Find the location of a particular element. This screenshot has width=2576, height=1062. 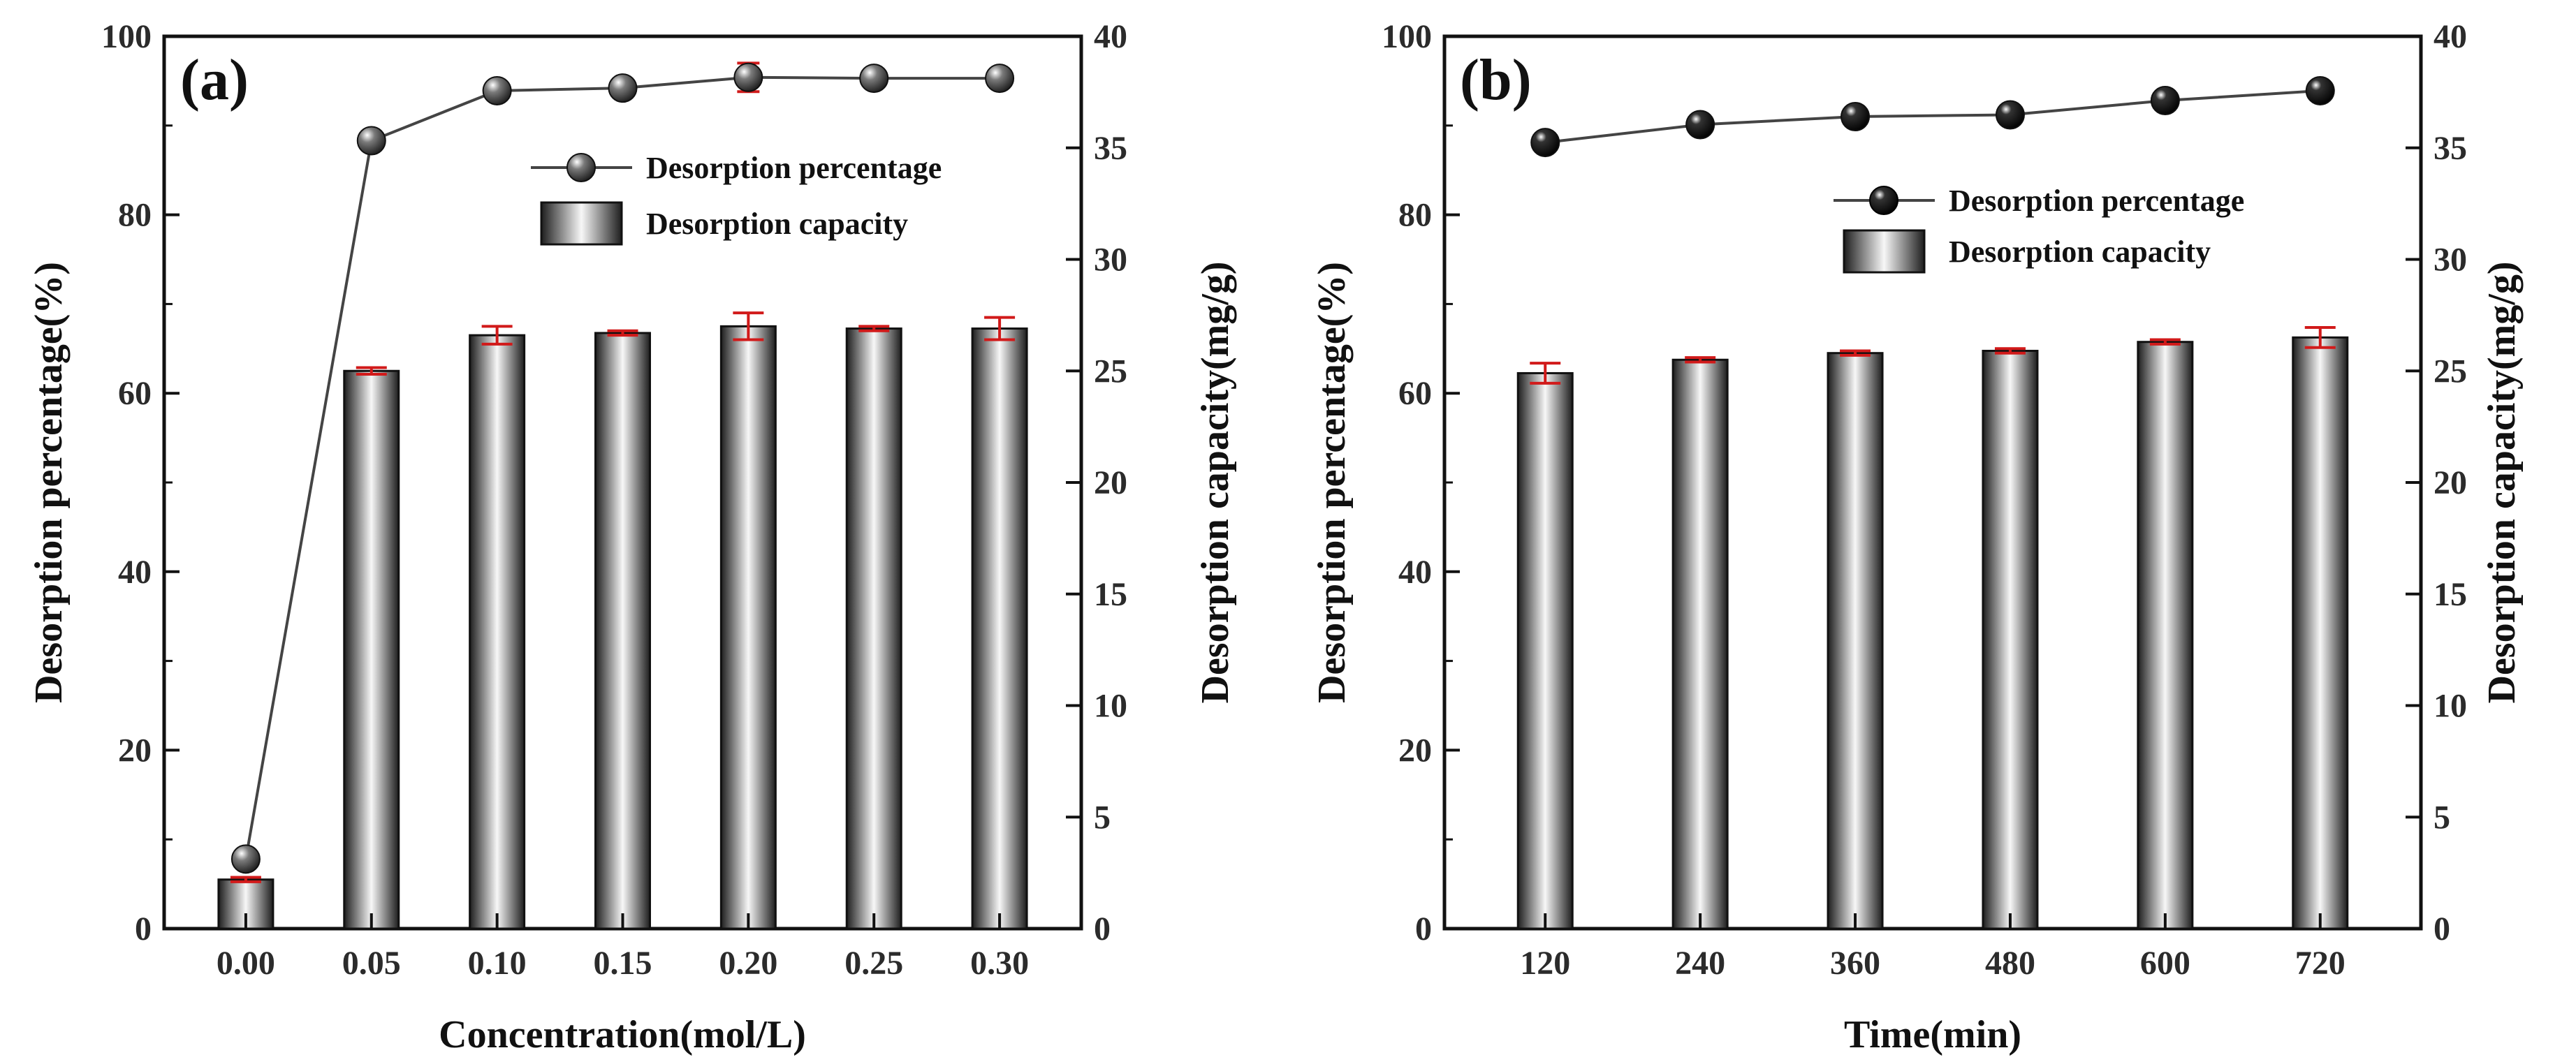

percentage-line is located at coordinates (1932, 117).